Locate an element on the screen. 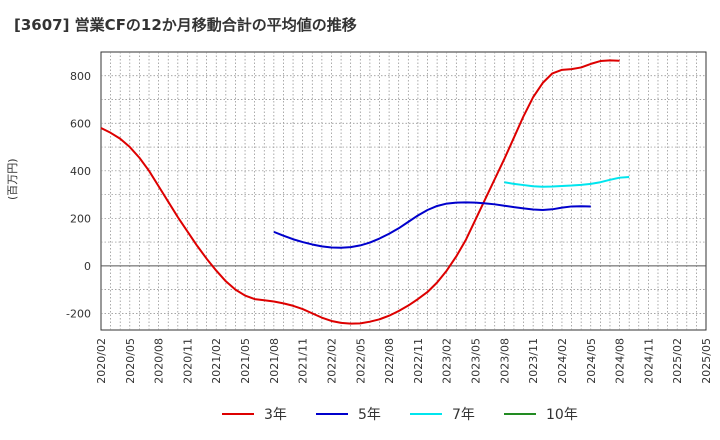  y-axis-ticks: 800 600 400 200 0 -200 is located at coordinates (78, 195).